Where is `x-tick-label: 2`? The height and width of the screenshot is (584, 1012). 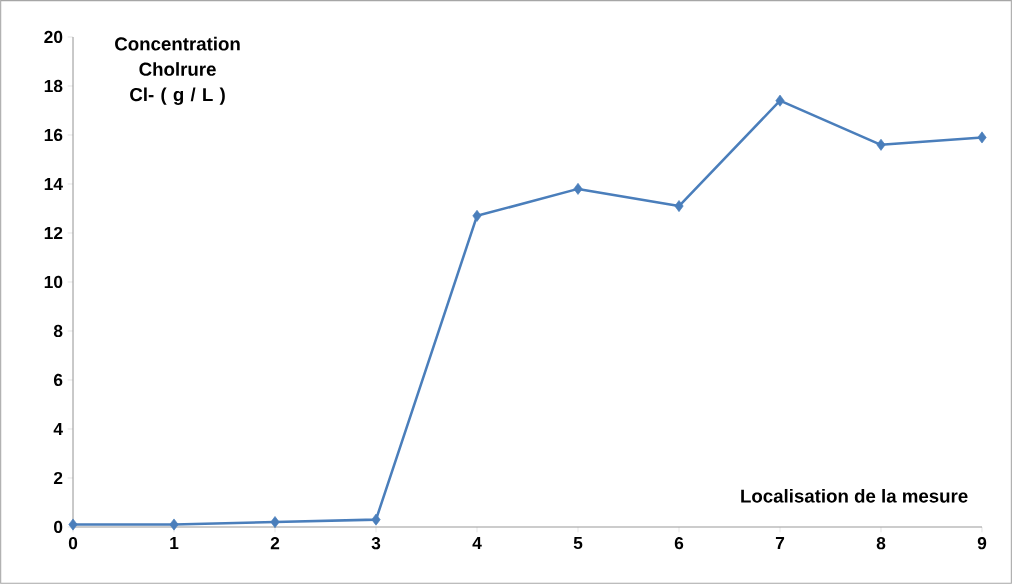 x-tick-label: 2 is located at coordinates (275, 543).